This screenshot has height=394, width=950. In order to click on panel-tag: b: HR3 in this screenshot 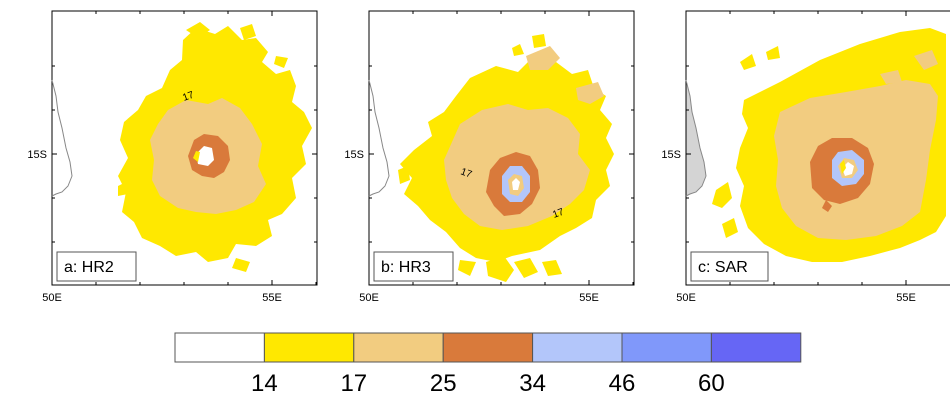, I will do `click(413, 266)`.